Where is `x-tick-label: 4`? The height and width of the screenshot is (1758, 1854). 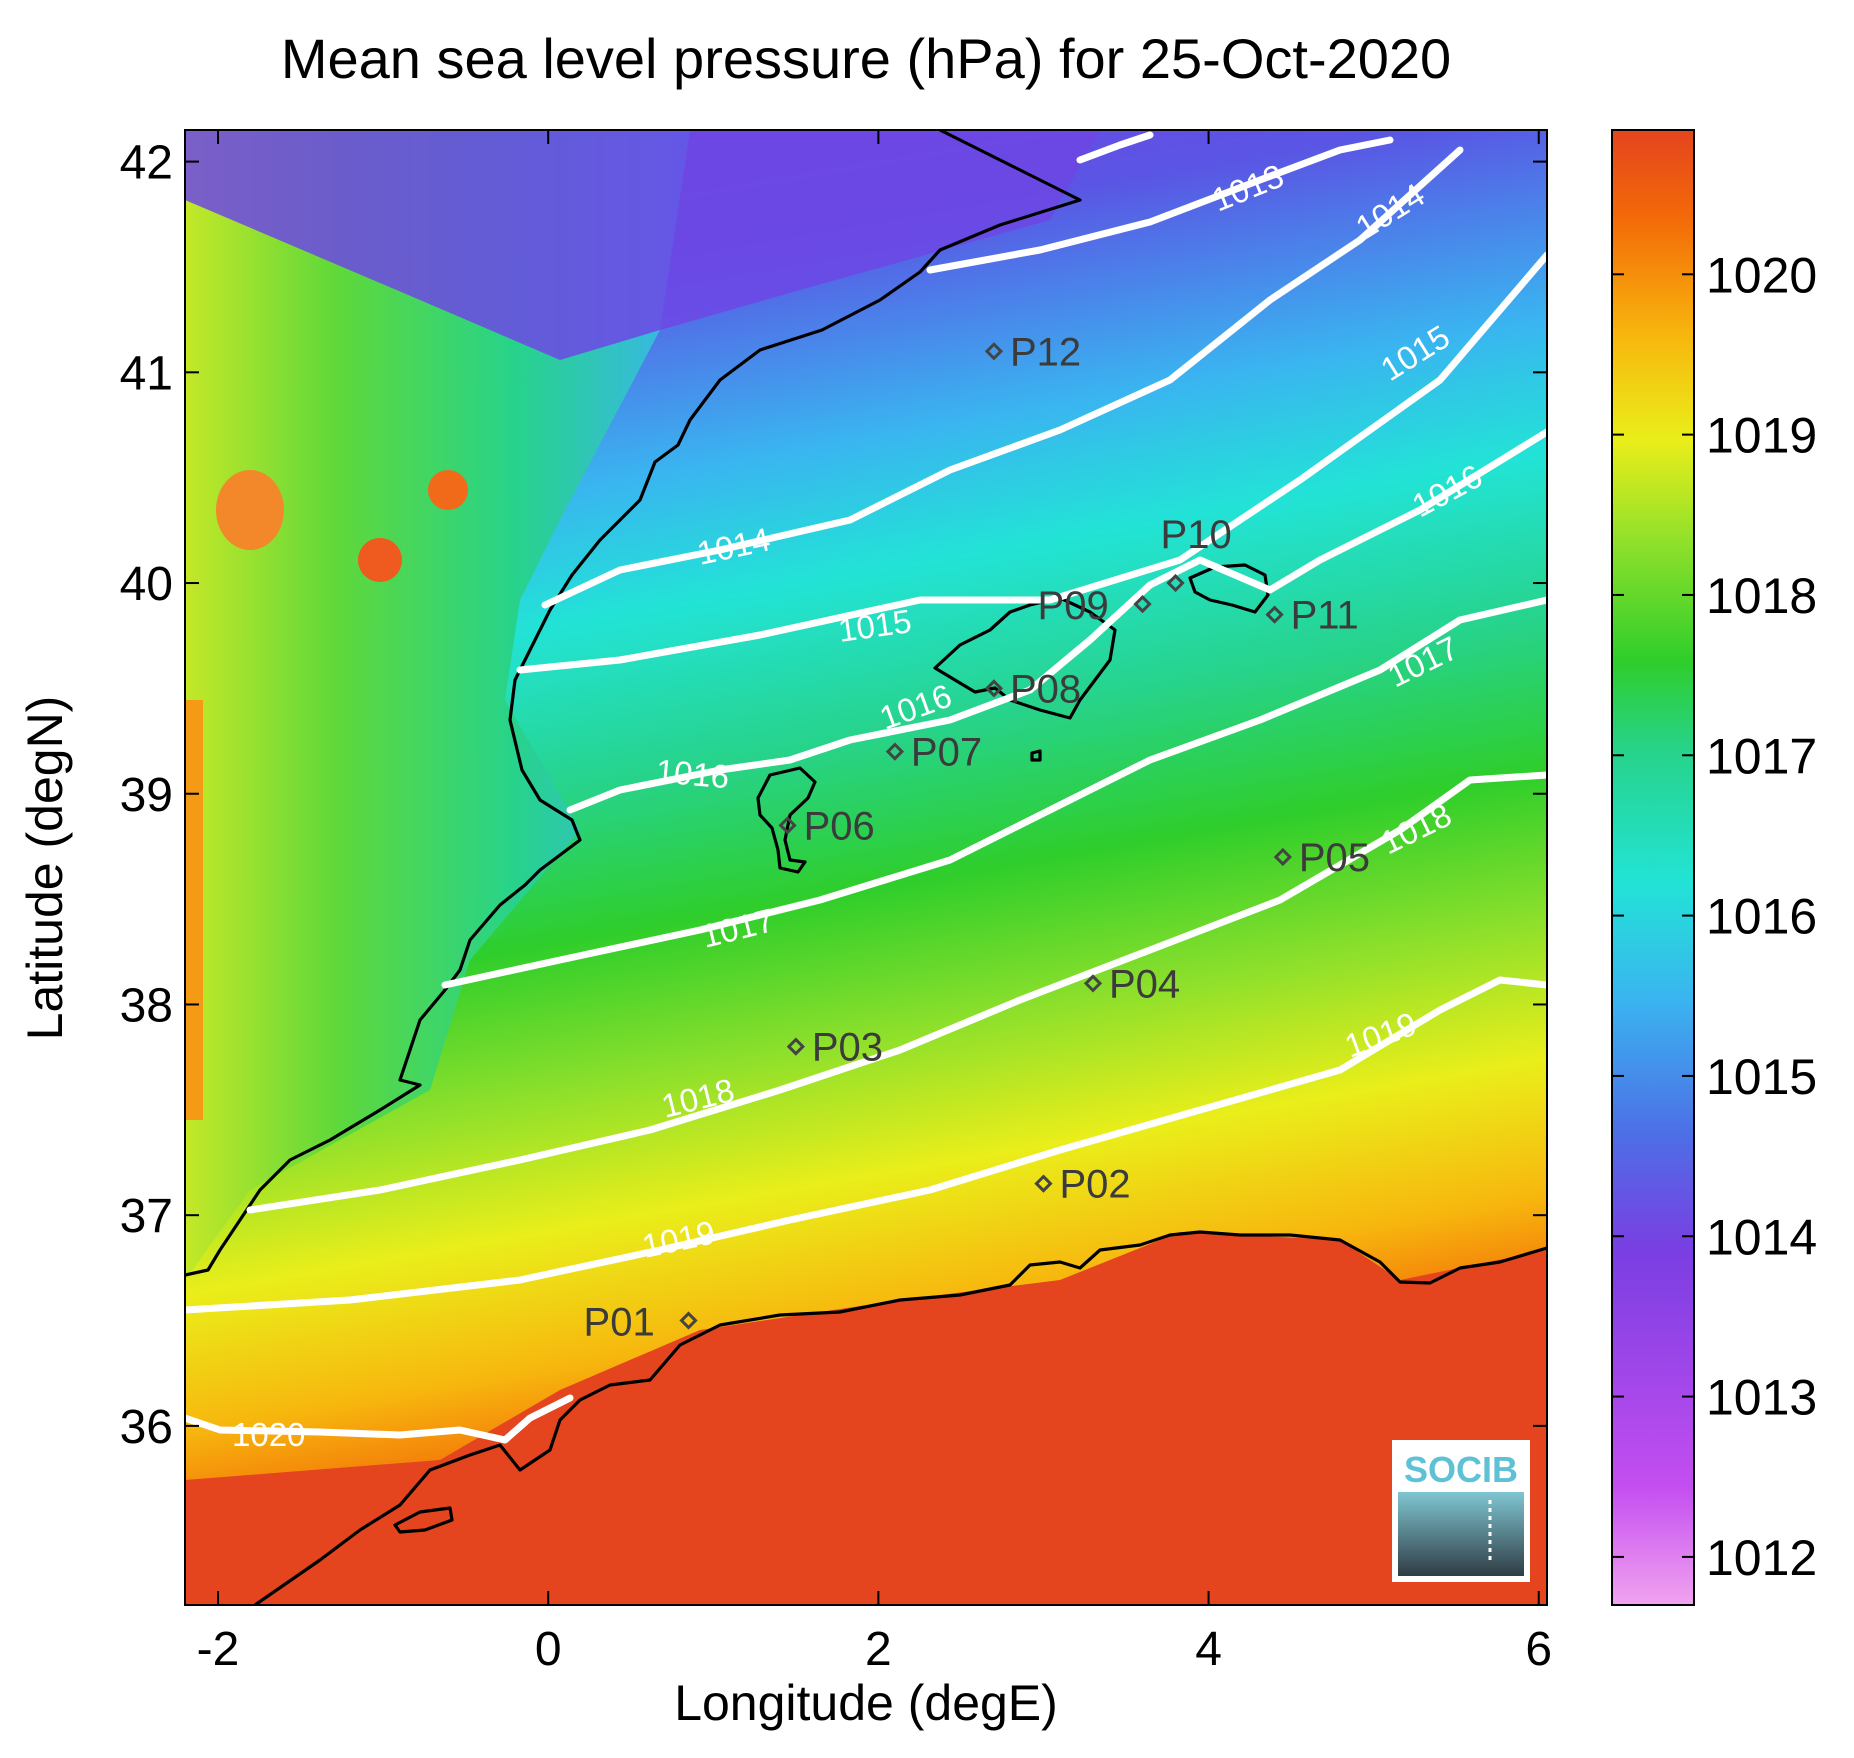 x-tick-label: 4 is located at coordinates (1208, 1649).